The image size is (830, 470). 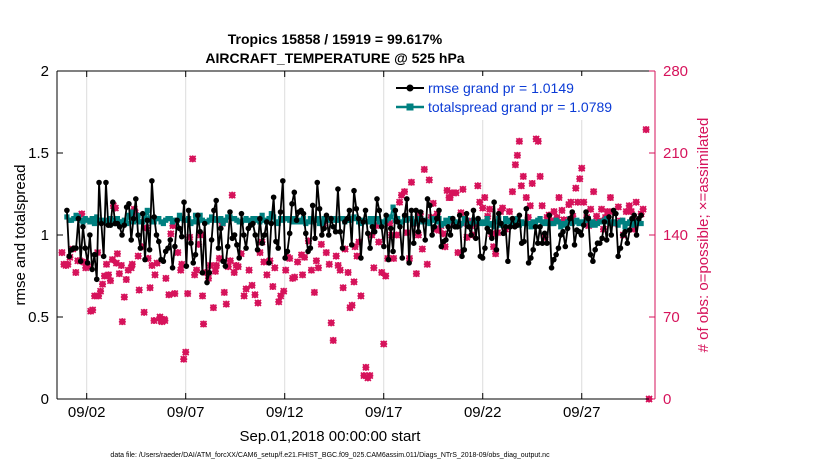 What do you see at coordinates (45, 235) in the screenshot?
I see `y-axis-ticks: 0 0.5 1 1.5 2` at bounding box center [45, 235].